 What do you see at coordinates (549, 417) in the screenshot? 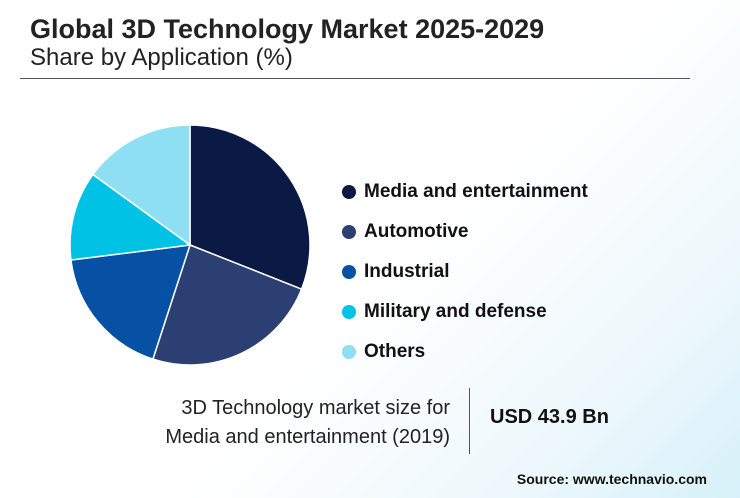
I see `market-size-value: USD 43.9 Bn` at bounding box center [549, 417].